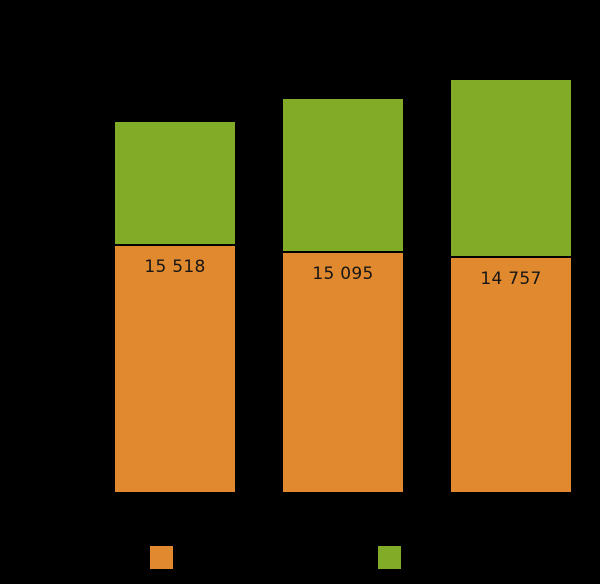 The height and width of the screenshot is (584, 600). I want to click on bar-3-value-label: 14 757, so click(511, 279).